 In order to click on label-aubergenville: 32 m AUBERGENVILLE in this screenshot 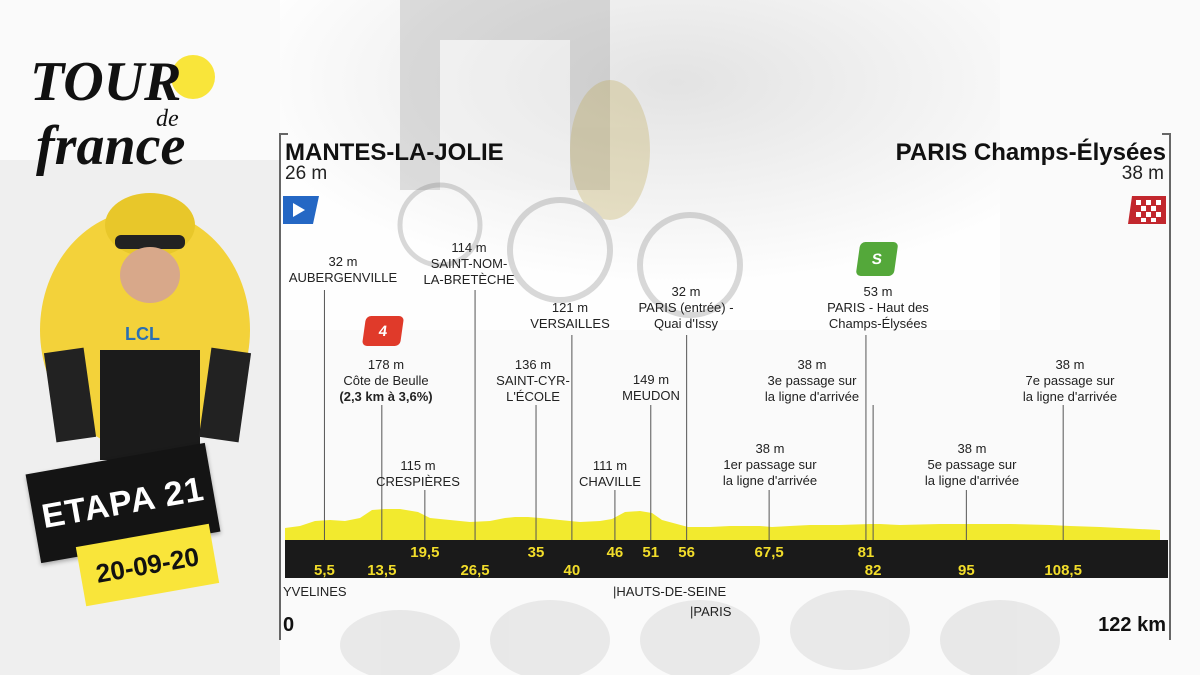, I will do `click(343, 269)`.